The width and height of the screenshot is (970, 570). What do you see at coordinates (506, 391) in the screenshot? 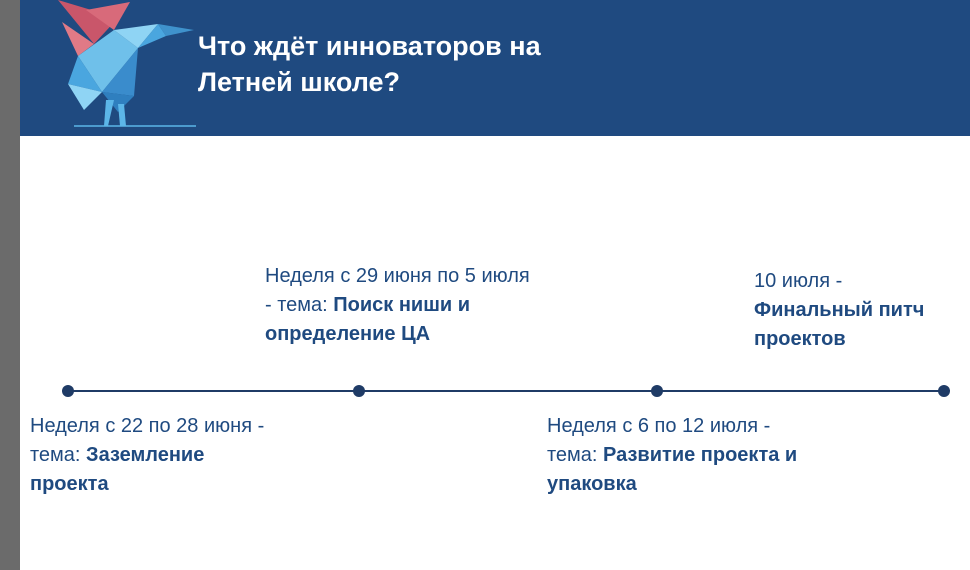
I see `timeline-line` at bounding box center [506, 391].